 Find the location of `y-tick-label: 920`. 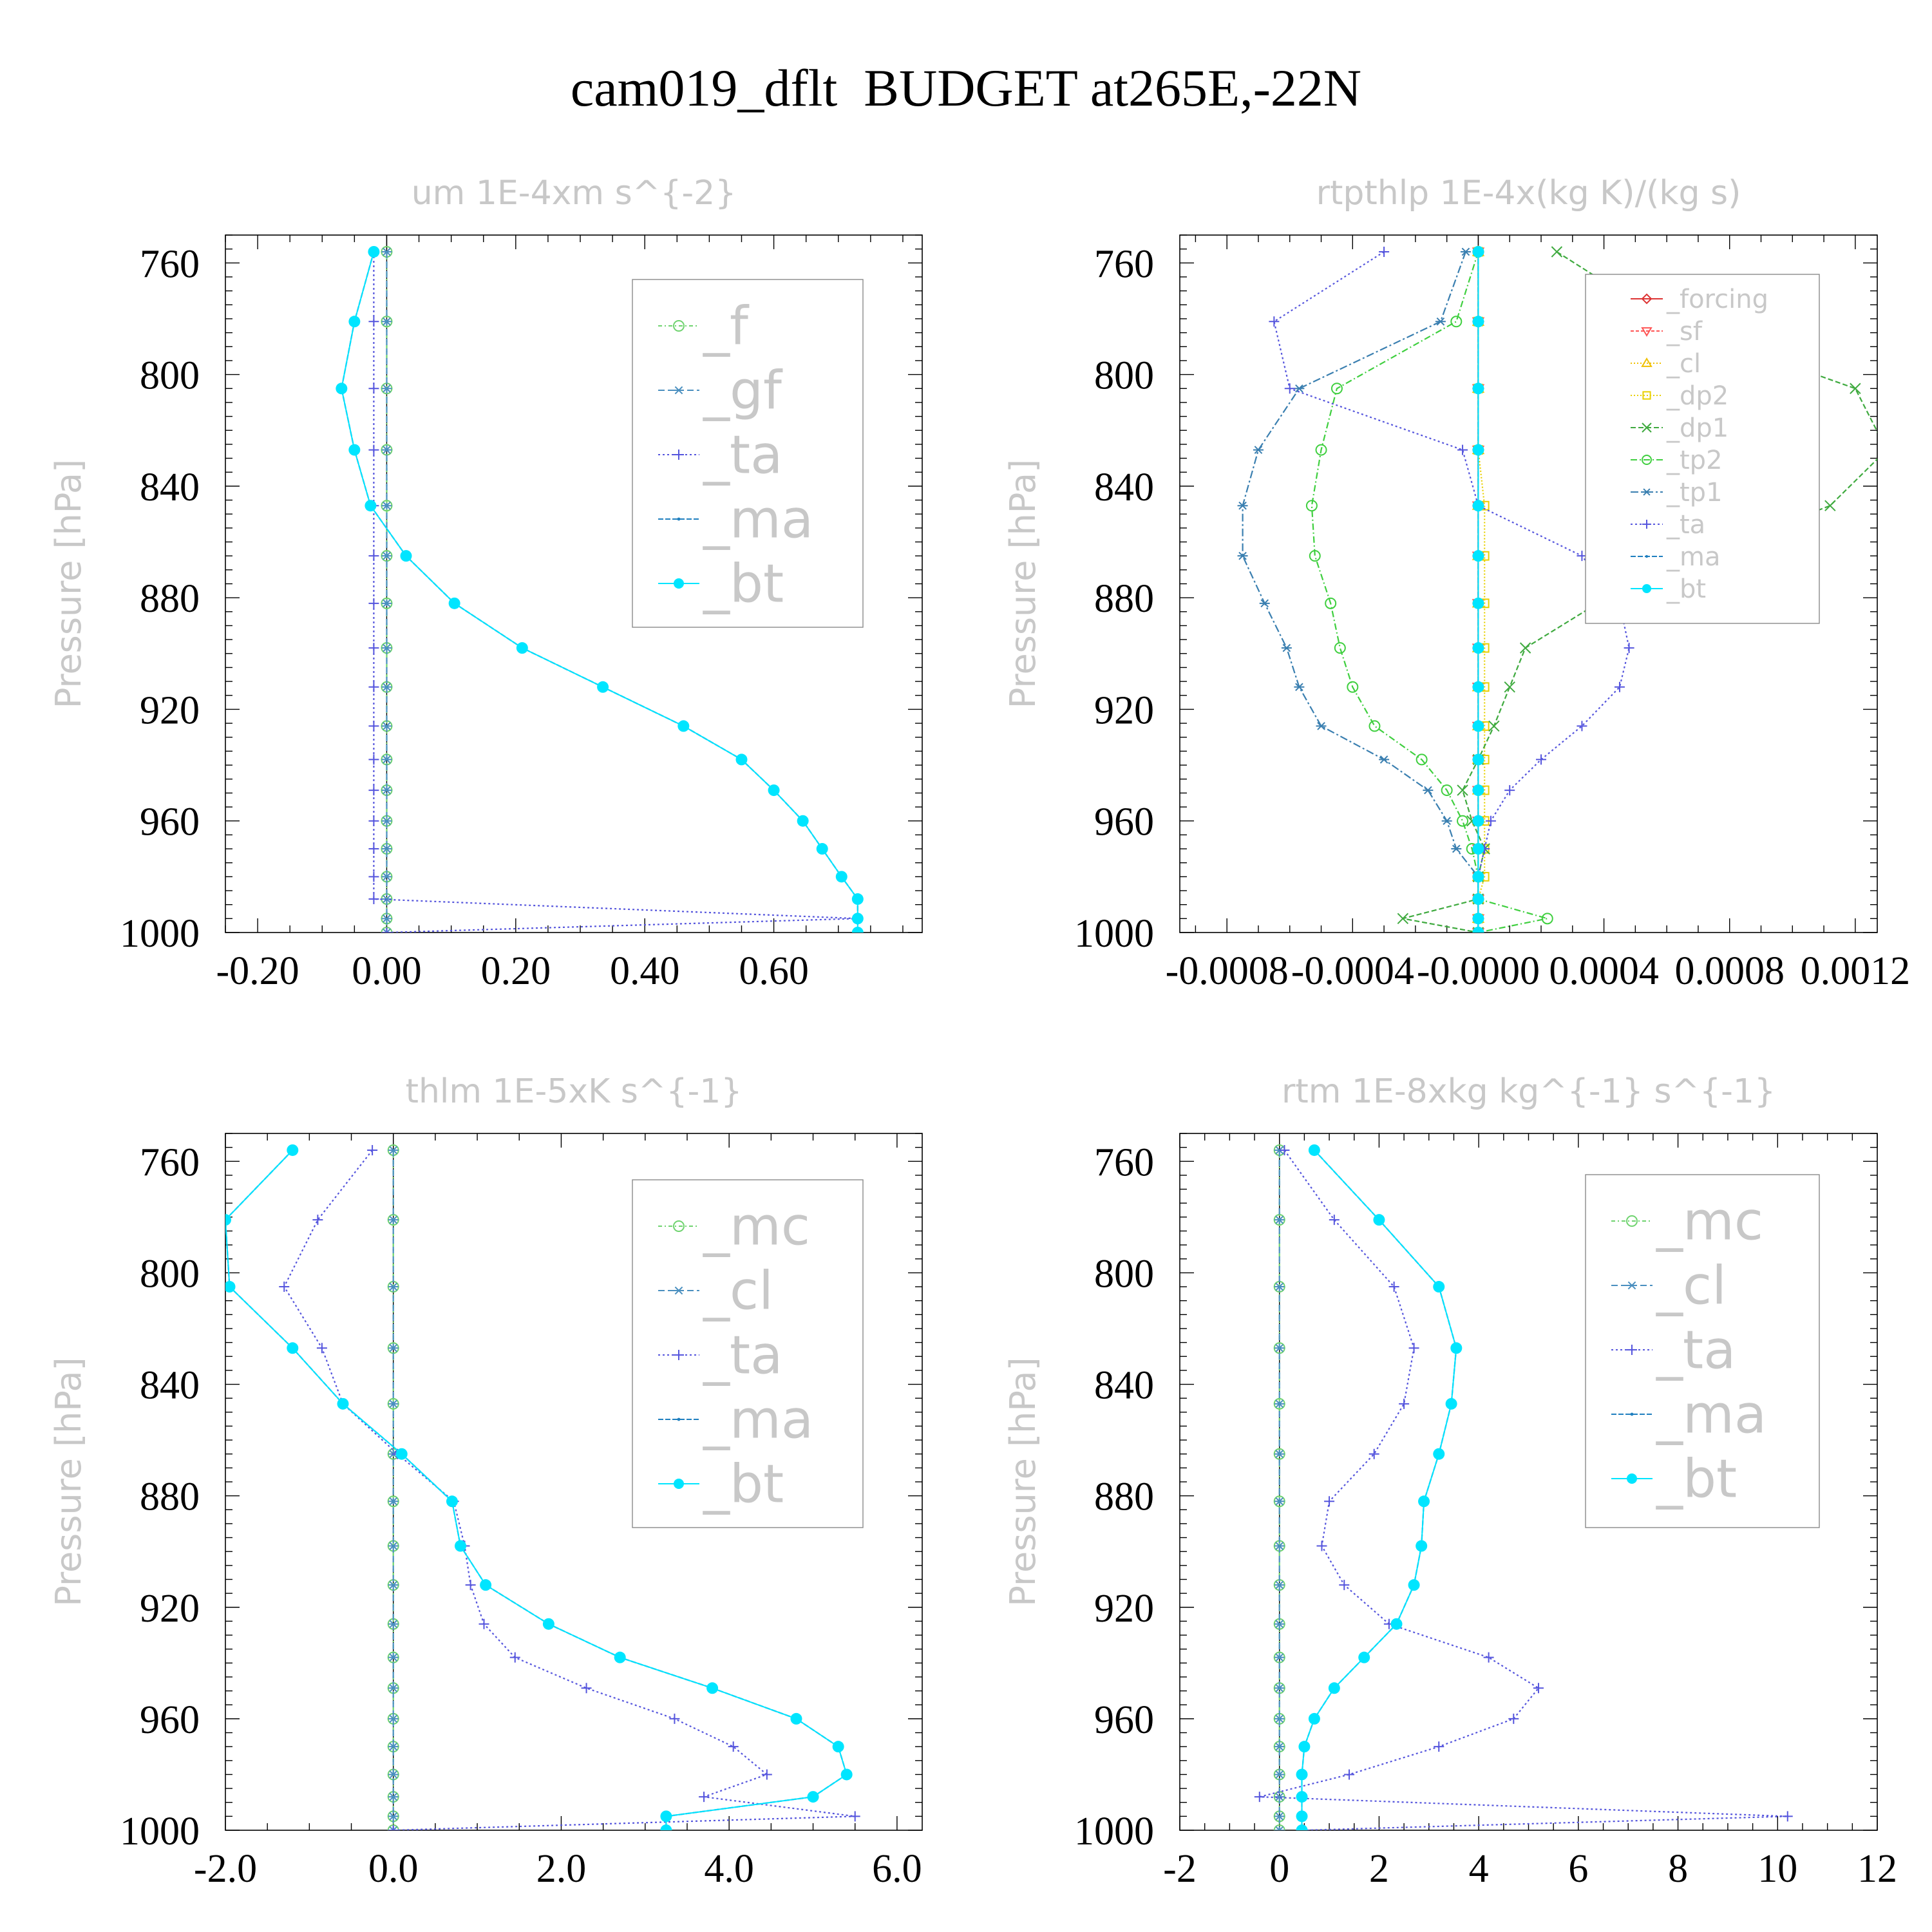

y-tick-label: 920 is located at coordinates (170, 1609).